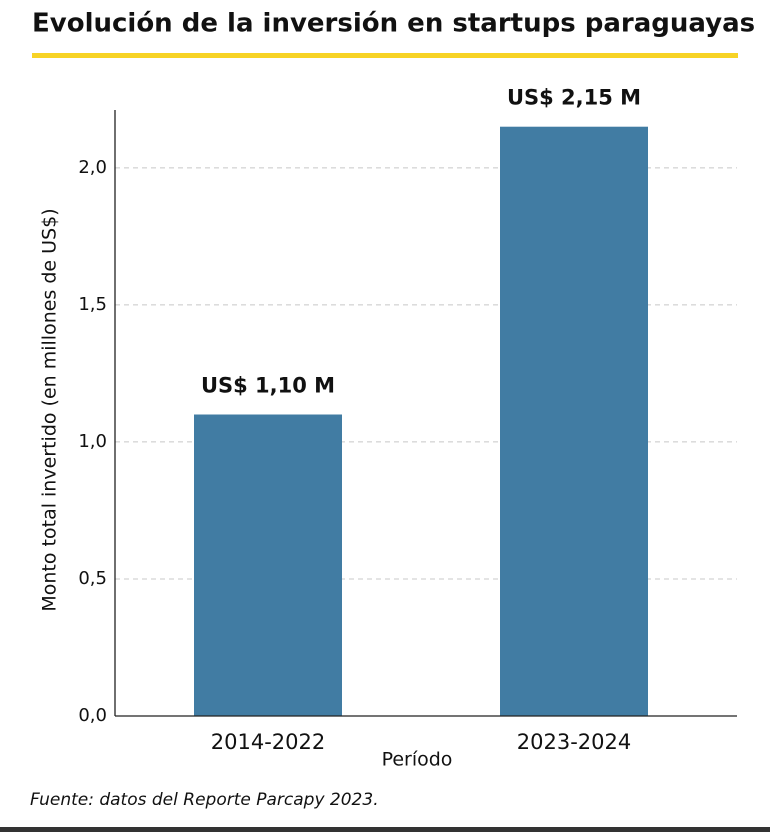 The image size is (770, 832). I want to click on y-tick-label: 0,0, so click(92, 715).